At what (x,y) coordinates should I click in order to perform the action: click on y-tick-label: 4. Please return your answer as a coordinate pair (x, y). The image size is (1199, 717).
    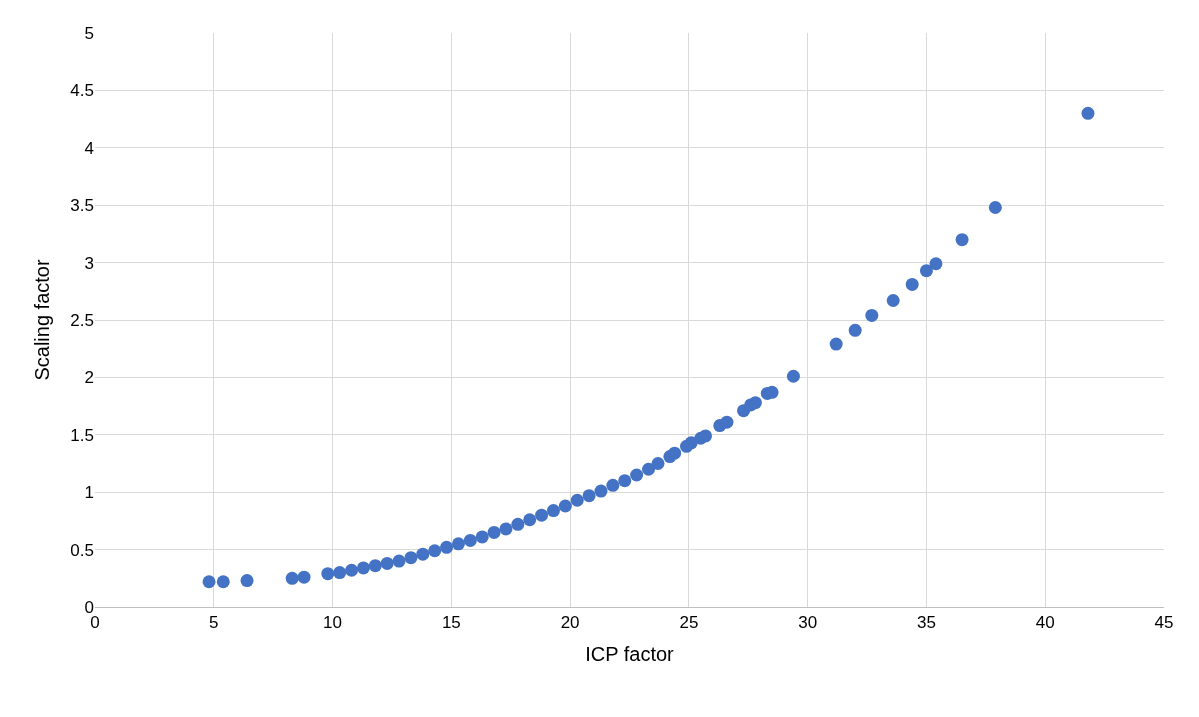
    Looking at the image, I should click on (89, 148).